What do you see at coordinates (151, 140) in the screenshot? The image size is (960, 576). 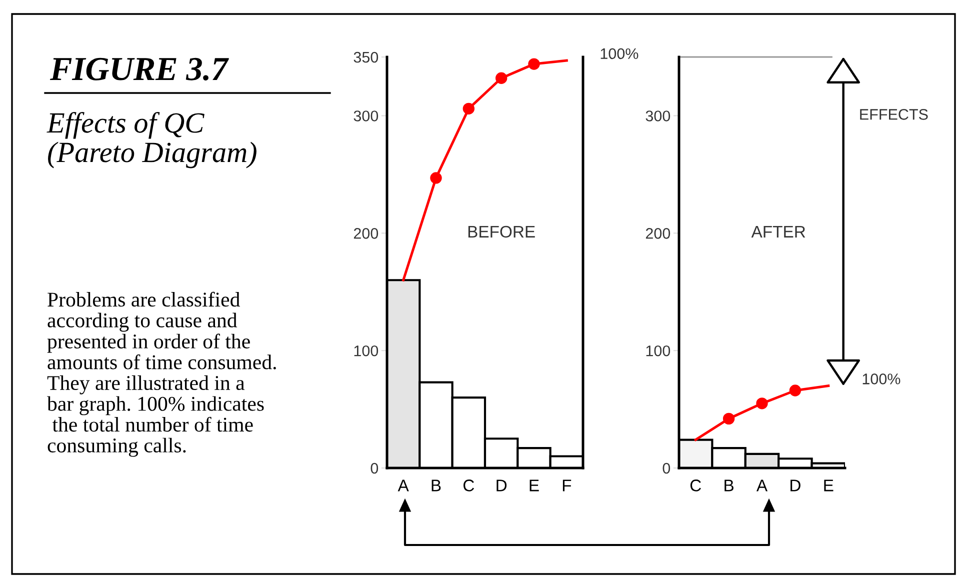 I see `text: Effects of QC (Pareto Diagram)` at bounding box center [151, 140].